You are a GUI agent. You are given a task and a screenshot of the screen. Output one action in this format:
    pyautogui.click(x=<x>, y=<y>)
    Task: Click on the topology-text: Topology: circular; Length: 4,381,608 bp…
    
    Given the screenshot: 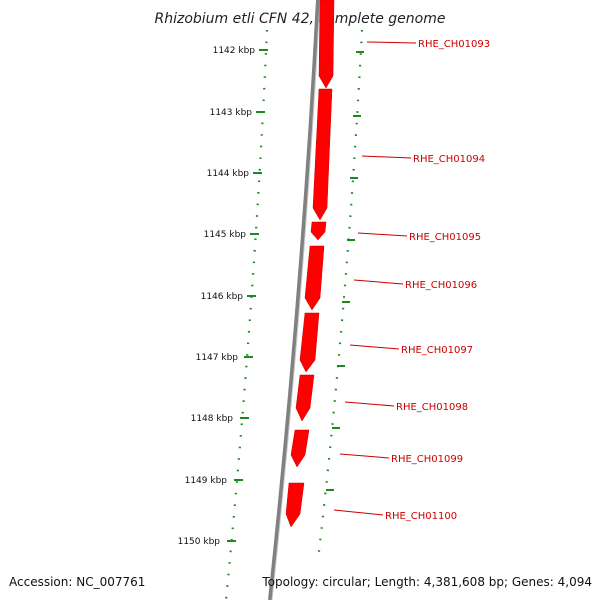 What is the action you would take?
    pyautogui.click(x=426, y=582)
    